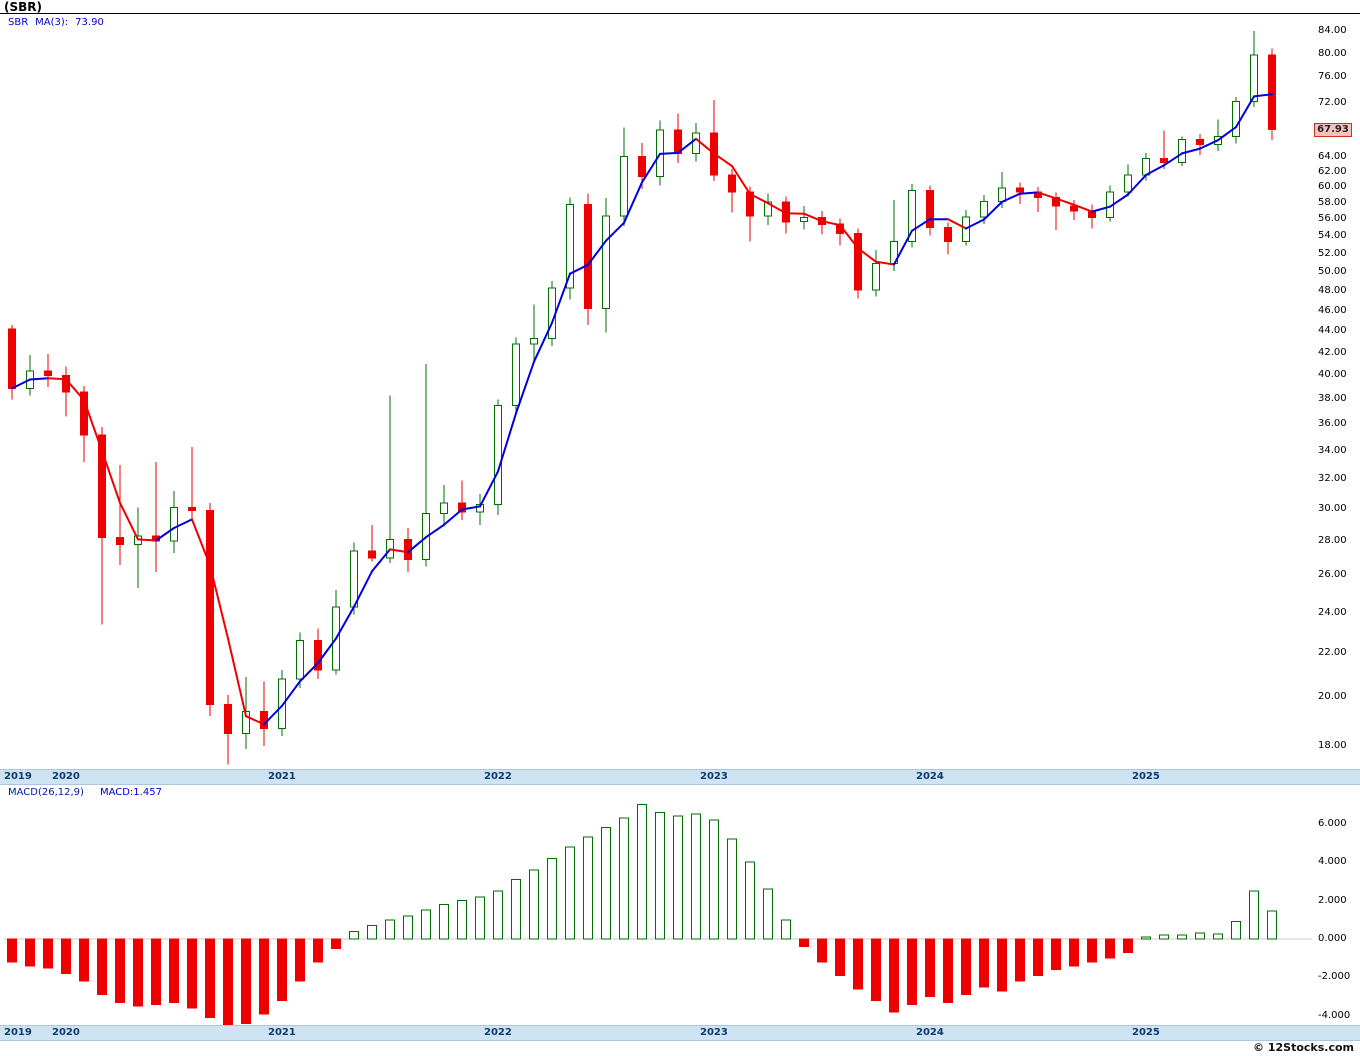  Describe the element at coordinates (1332, 823) in the screenshot. I see `macd-axis-tick: 6.000` at that location.